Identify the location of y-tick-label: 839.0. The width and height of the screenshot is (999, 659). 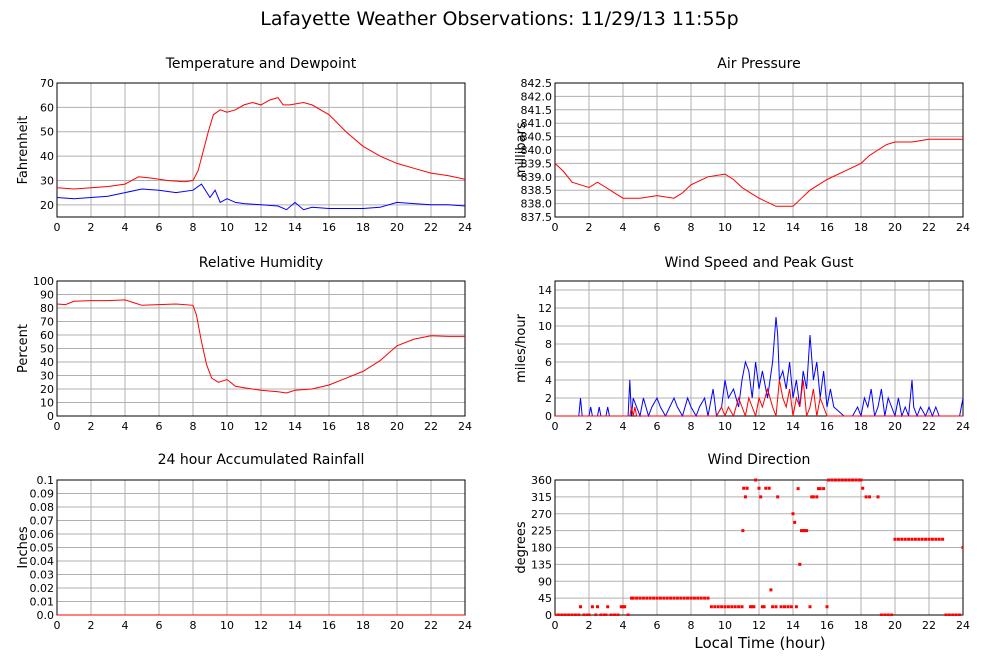
(537, 177).